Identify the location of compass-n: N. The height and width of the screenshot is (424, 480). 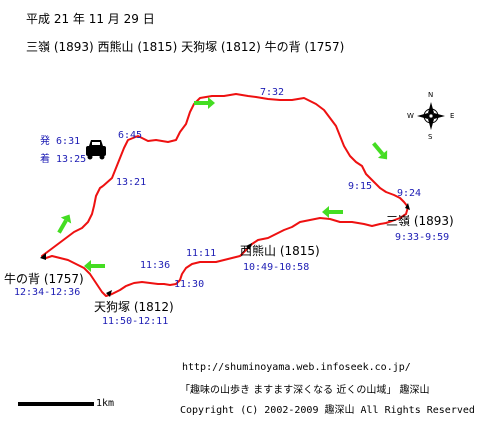
(431, 95).